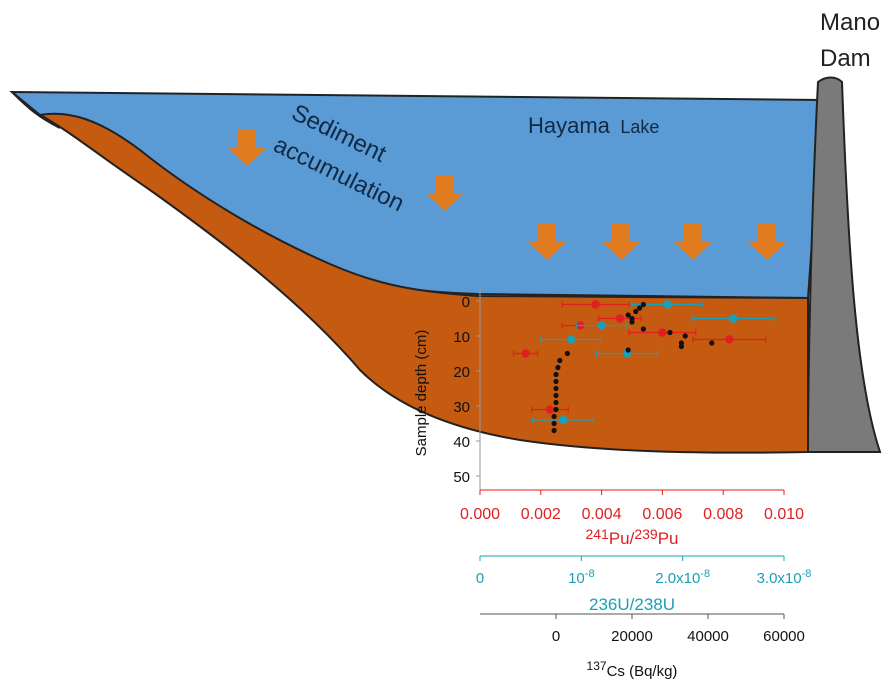 The height and width of the screenshot is (684, 896). What do you see at coordinates (784, 514) in the screenshot?
I see `pu-tick-label: 0.010` at bounding box center [784, 514].